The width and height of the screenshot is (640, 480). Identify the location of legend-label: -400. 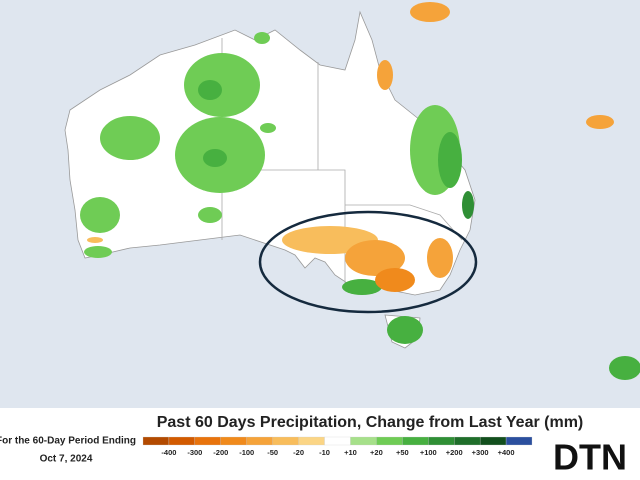
(168, 452).